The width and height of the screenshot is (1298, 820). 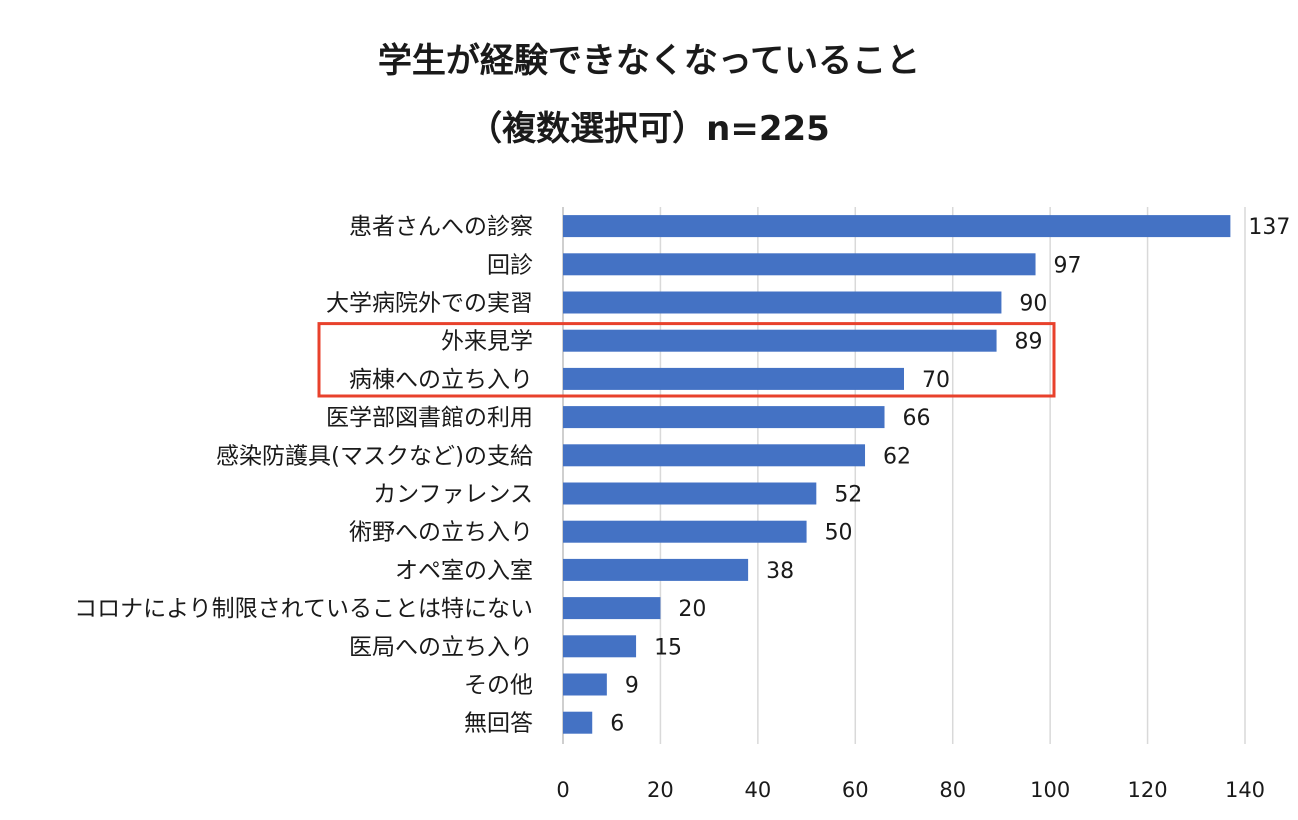 What do you see at coordinates (952, 790) in the screenshot?
I see `x-tick-label: 80` at bounding box center [952, 790].